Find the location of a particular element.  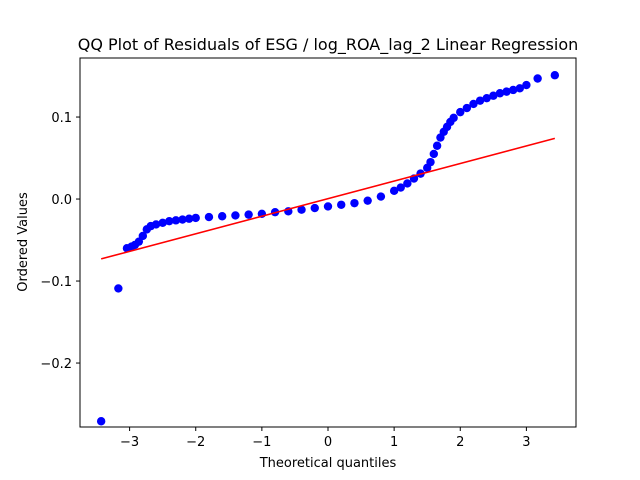

y-tick-label: −0.1 is located at coordinates (56, 282).